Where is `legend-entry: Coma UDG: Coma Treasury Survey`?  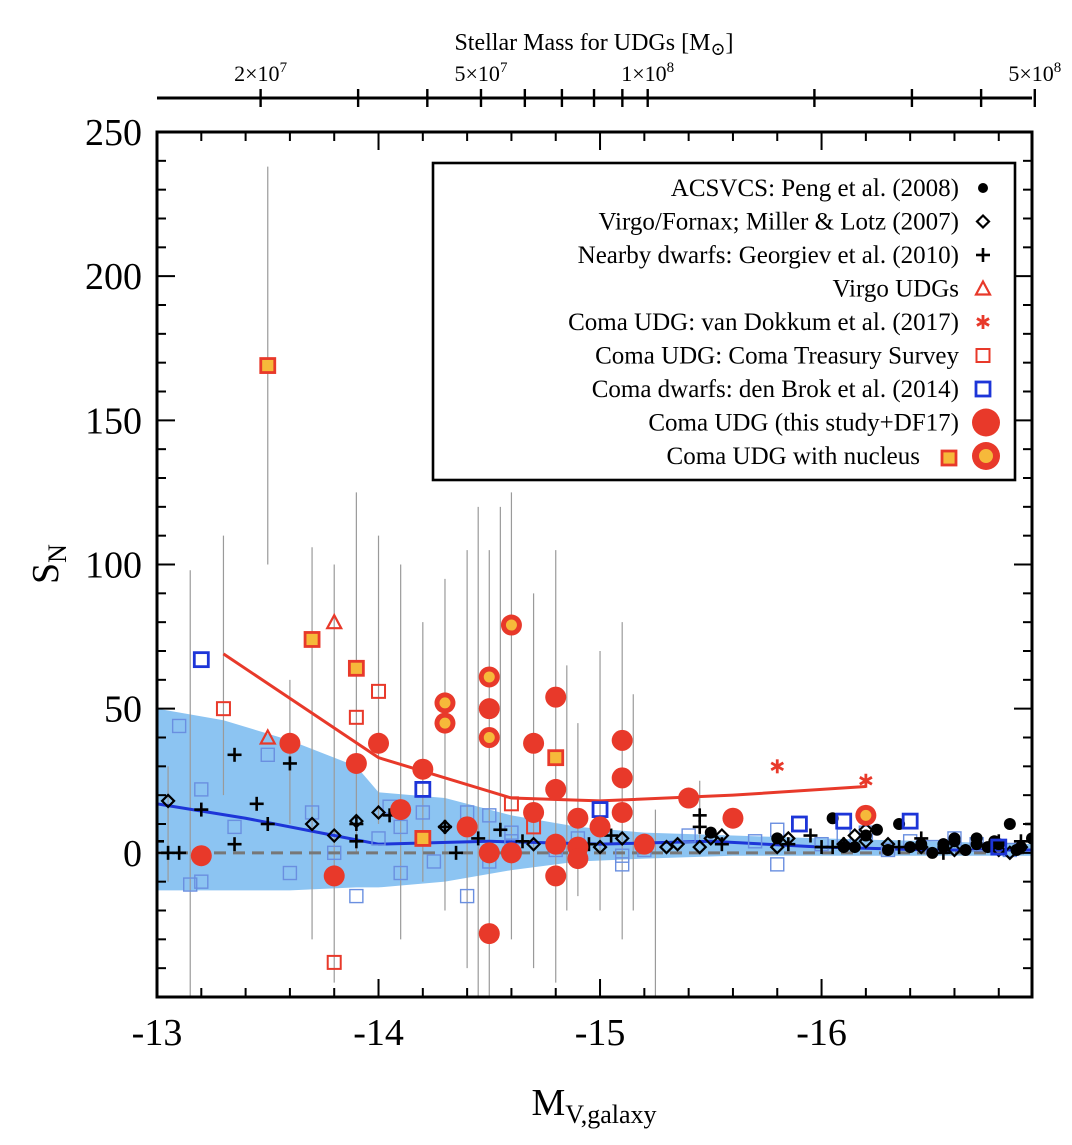
legend-entry: Coma UDG: Coma Treasury Survey is located at coordinates (793, 356).